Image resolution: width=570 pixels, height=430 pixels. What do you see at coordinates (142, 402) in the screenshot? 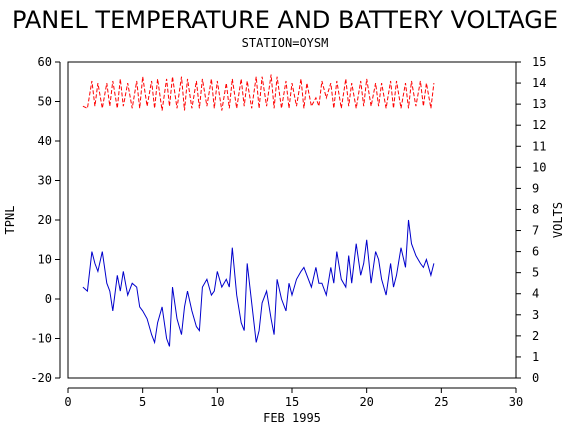
I see `x-tick-label: 5` at bounding box center [142, 402].